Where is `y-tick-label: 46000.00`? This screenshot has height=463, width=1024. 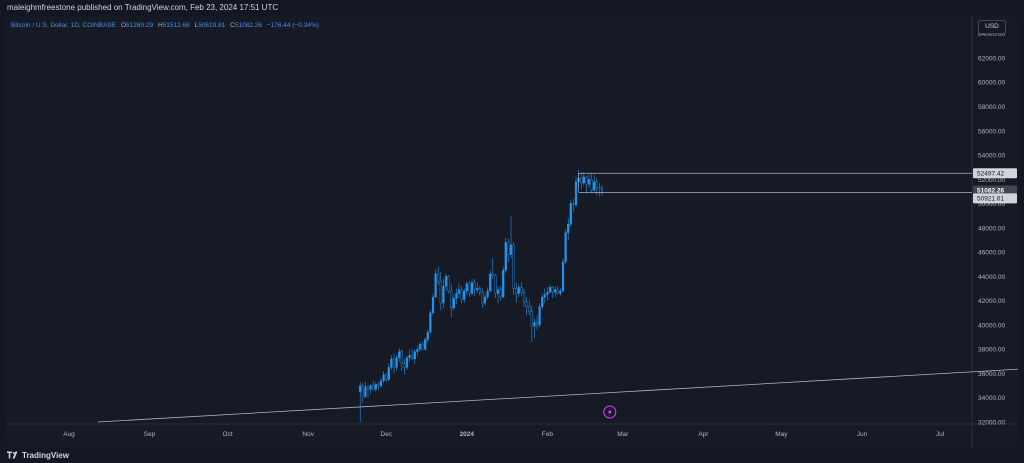 y-tick-label: 46000.00 is located at coordinates (991, 253).